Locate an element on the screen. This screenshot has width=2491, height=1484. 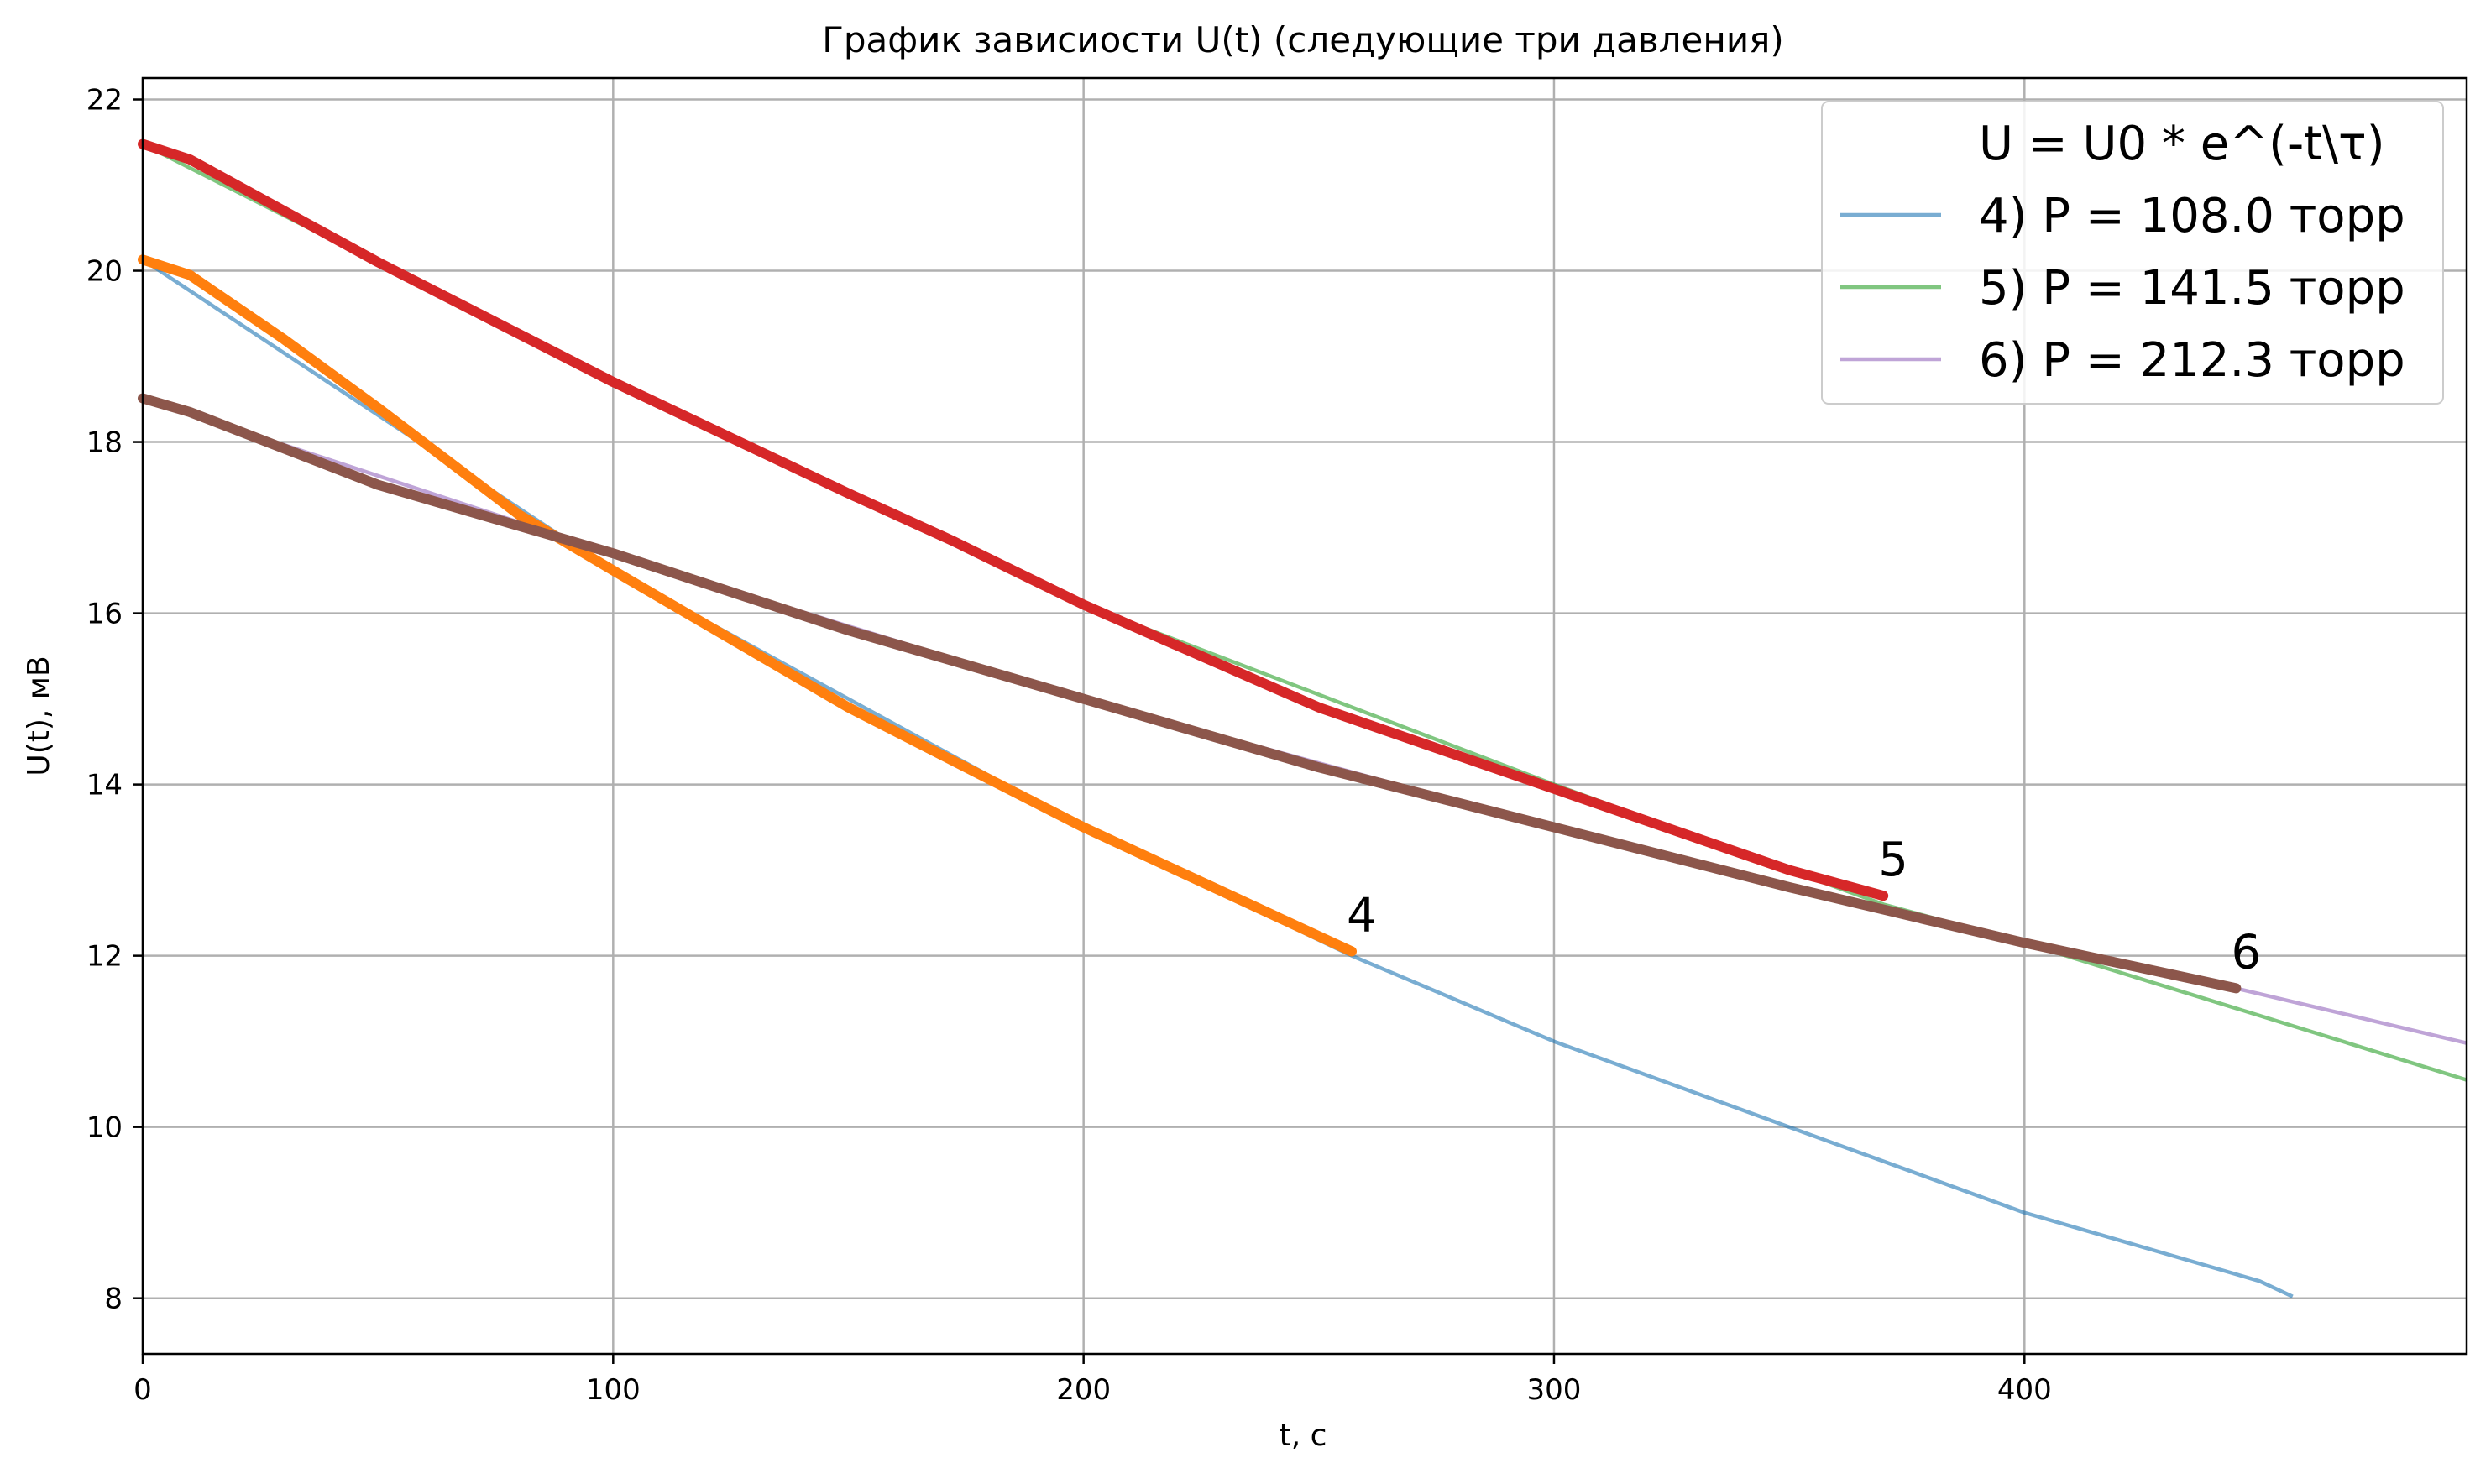
y-tick-label: 12 is located at coordinates (105, 957).